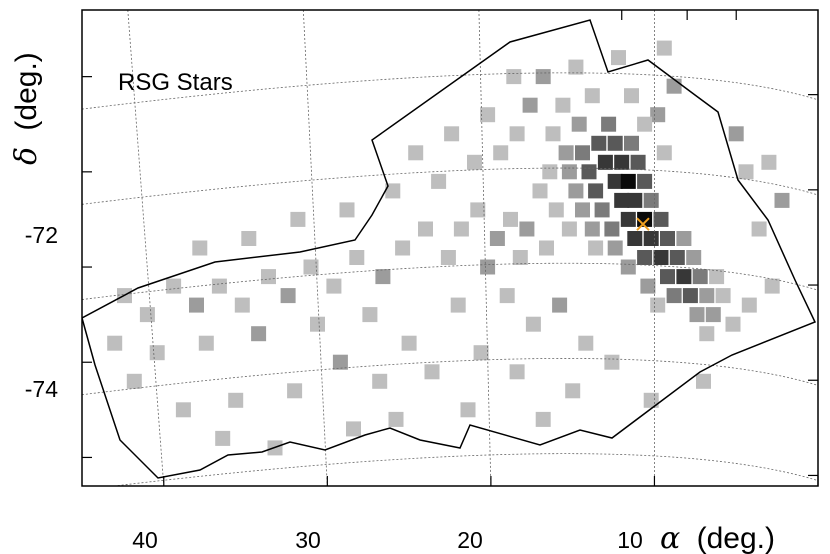 The width and height of the screenshot is (830, 554). I want to click on x-axis-label: α (deg.), so click(717, 537).